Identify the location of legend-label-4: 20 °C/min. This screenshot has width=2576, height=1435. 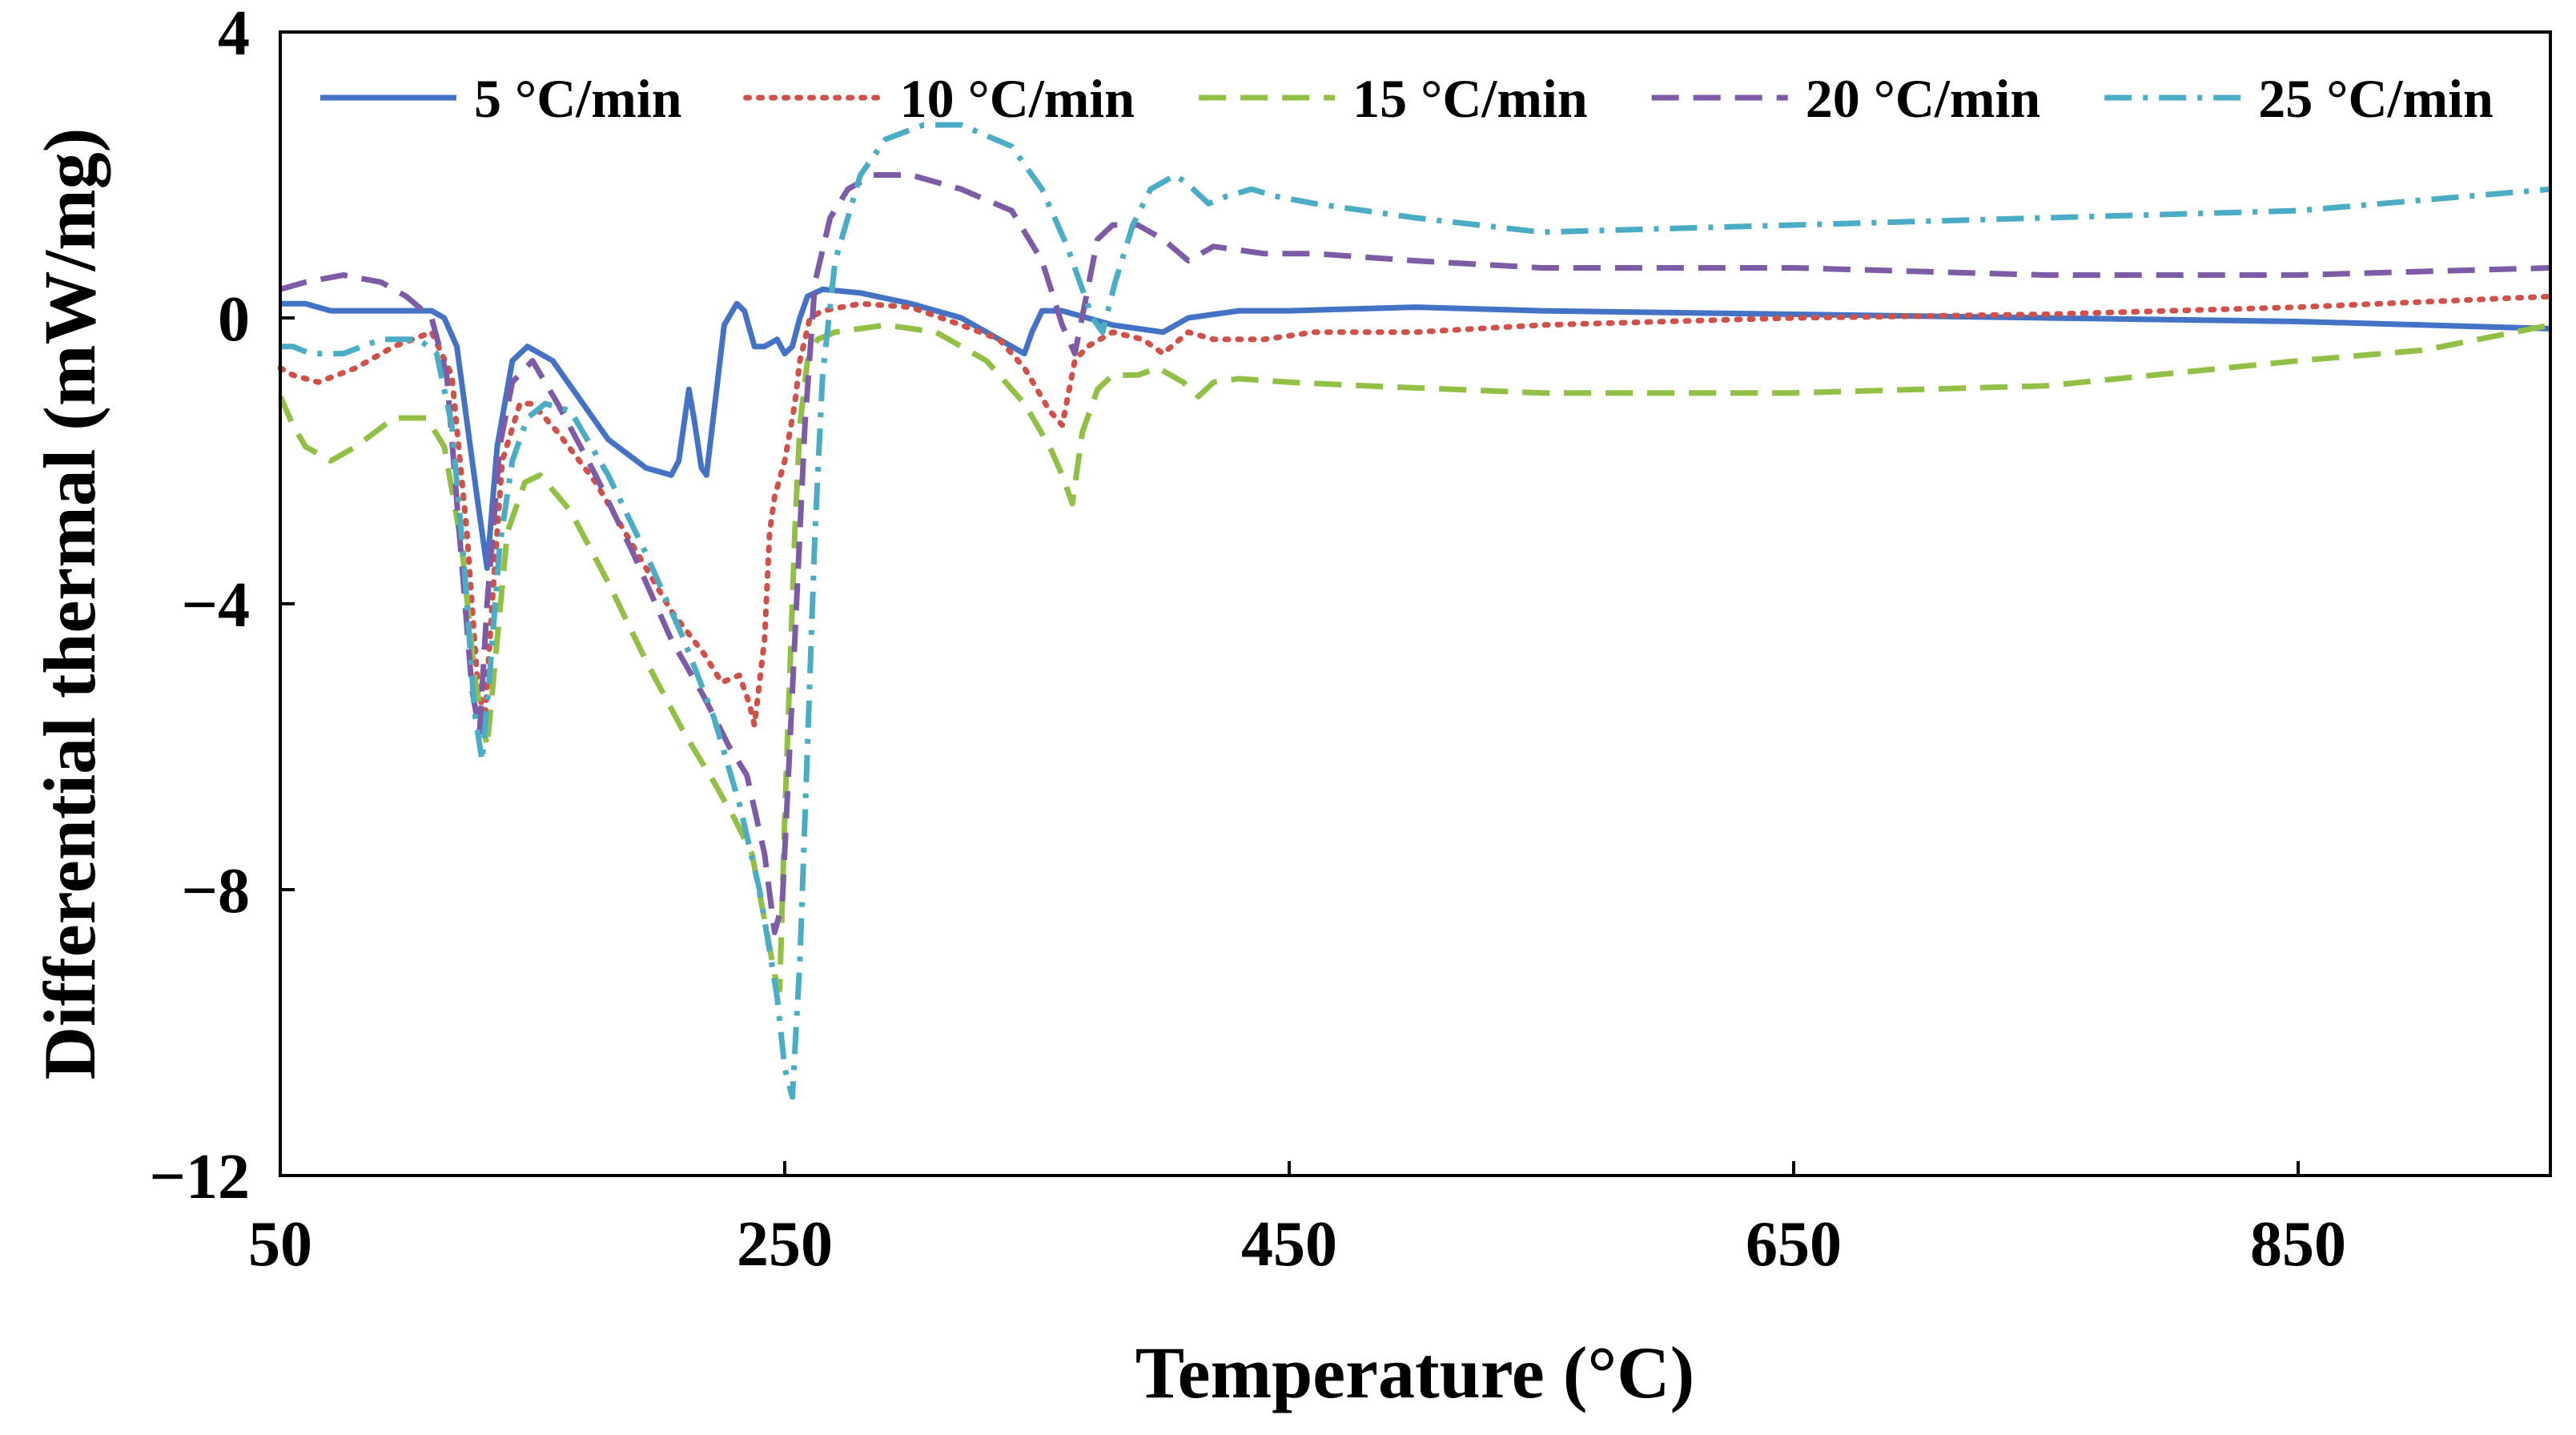
(1923, 98).